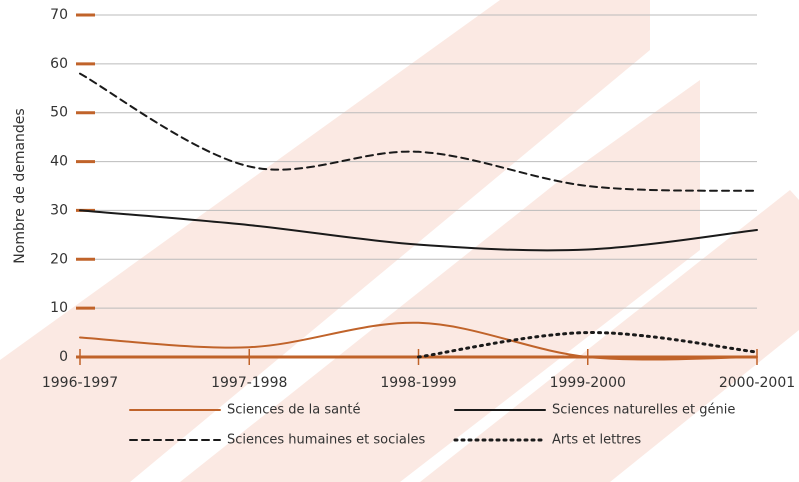  Describe the element at coordinates (59, 210) in the screenshot. I see `y-tick-label: 30` at that location.